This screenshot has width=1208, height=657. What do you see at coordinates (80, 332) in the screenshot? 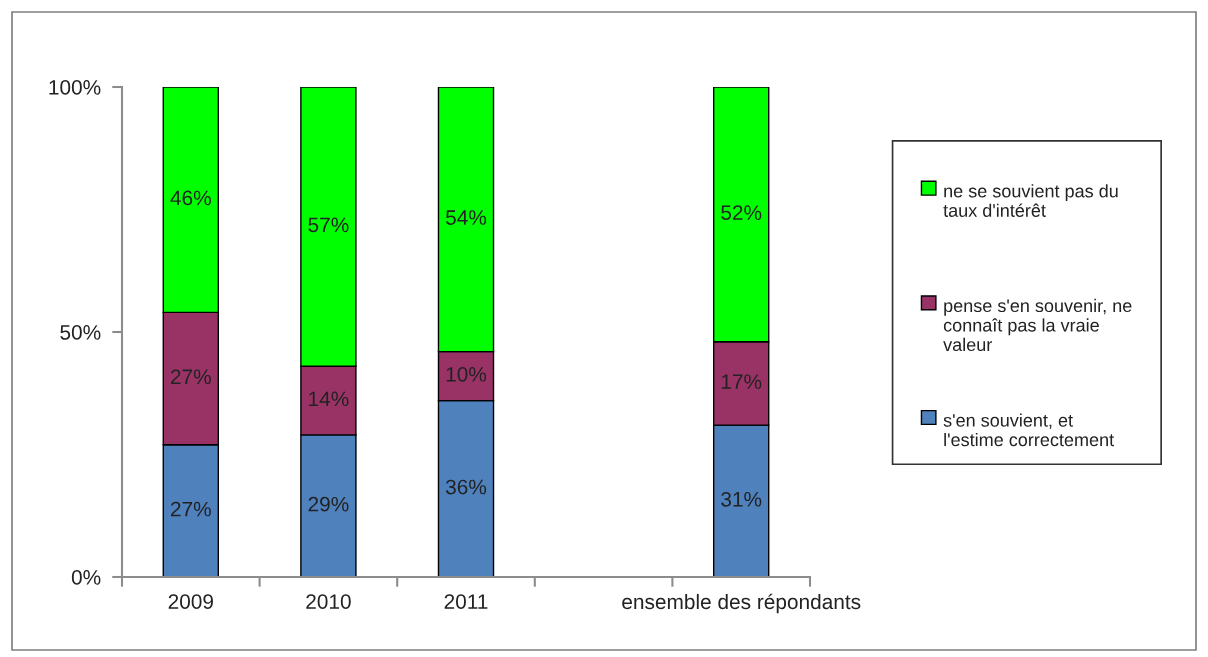
I see `y-tick-label: 50%` at bounding box center [80, 332].